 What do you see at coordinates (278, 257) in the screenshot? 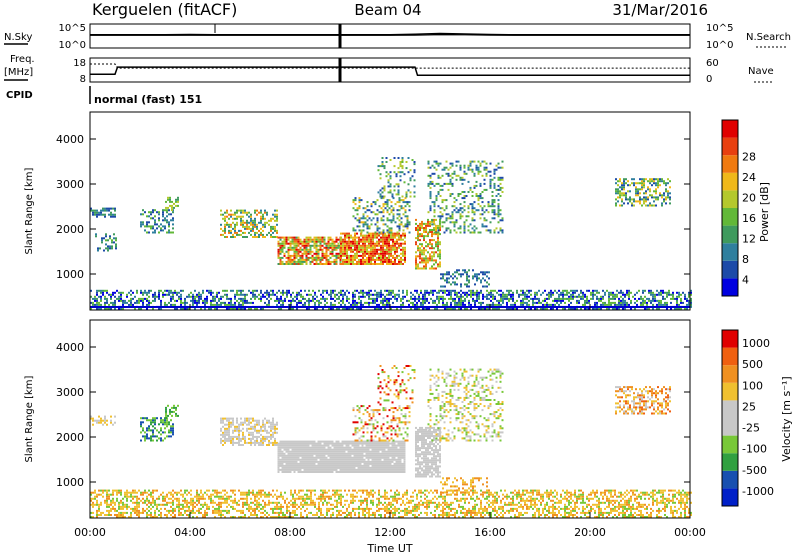
I see `power-cell-1999` at bounding box center [278, 257].